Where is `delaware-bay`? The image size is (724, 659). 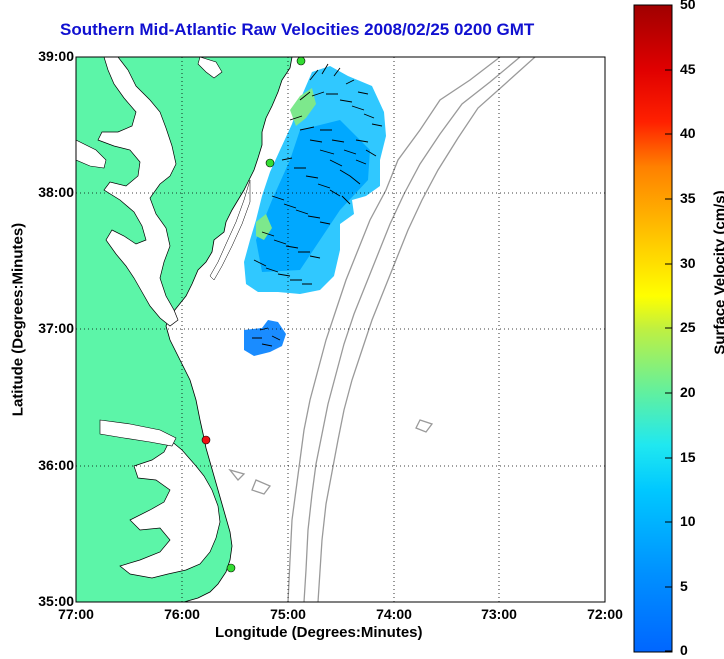
delaware-bay is located at coordinates (210, 68).